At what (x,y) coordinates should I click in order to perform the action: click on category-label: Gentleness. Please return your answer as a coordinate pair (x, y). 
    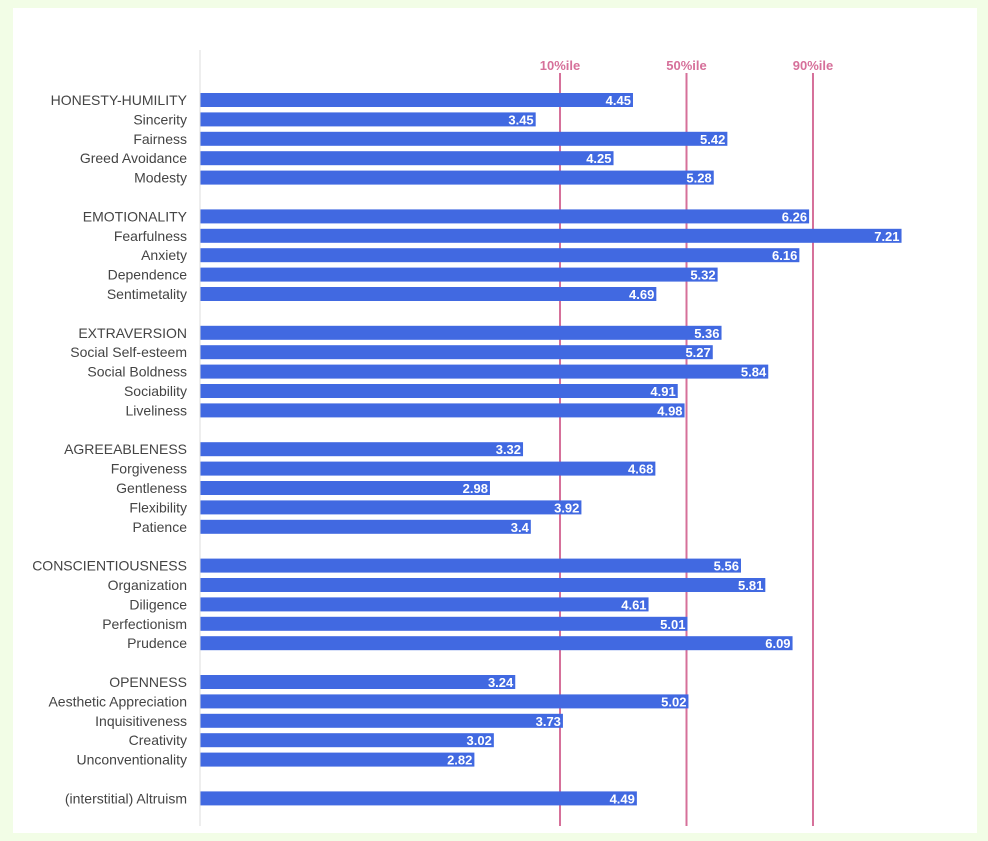
    Looking at the image, I should click on (151, 488).